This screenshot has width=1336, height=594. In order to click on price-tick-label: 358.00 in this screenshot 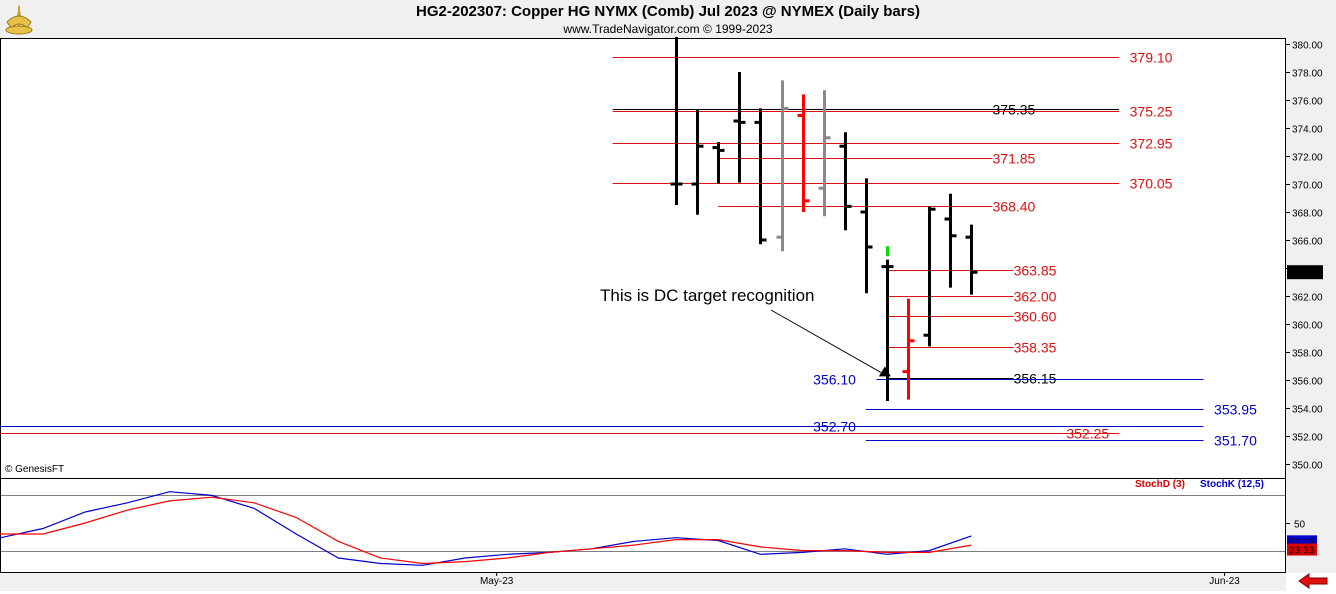, I will do `click(1307, 354)`.